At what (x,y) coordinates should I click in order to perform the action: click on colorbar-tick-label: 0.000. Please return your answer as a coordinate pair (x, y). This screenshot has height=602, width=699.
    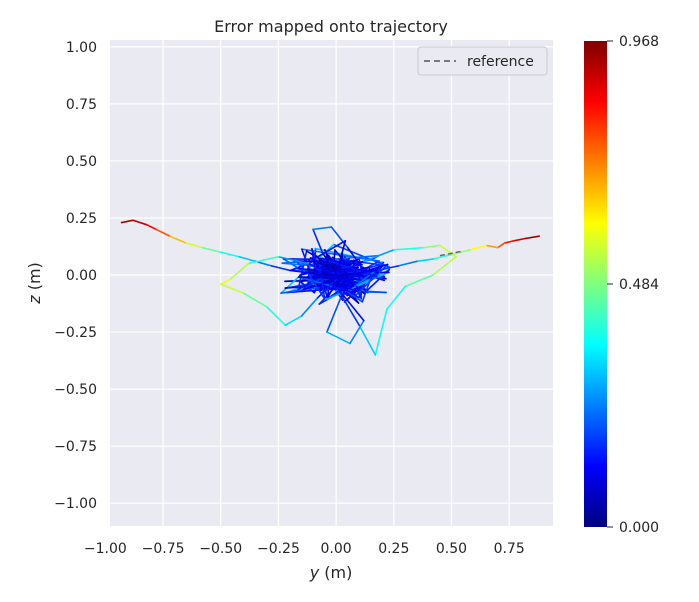
    Looking at the image, I should click on (639, 528).